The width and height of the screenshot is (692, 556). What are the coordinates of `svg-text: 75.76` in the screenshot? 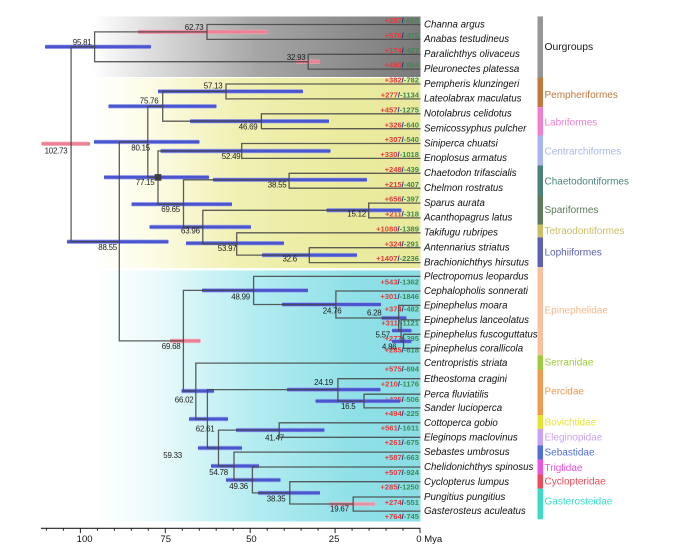 It's located at (150, 101).